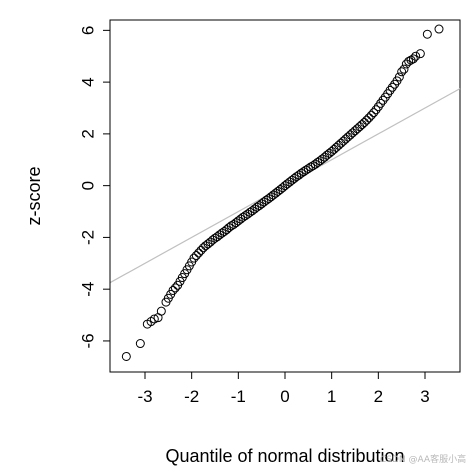 This screenshot has width=472, height=472. What do you see at coordinates (284, 456) in the screenshot?
I see `x-axis-title: Quantile of normal distribution` at bounding box center [284, 456].